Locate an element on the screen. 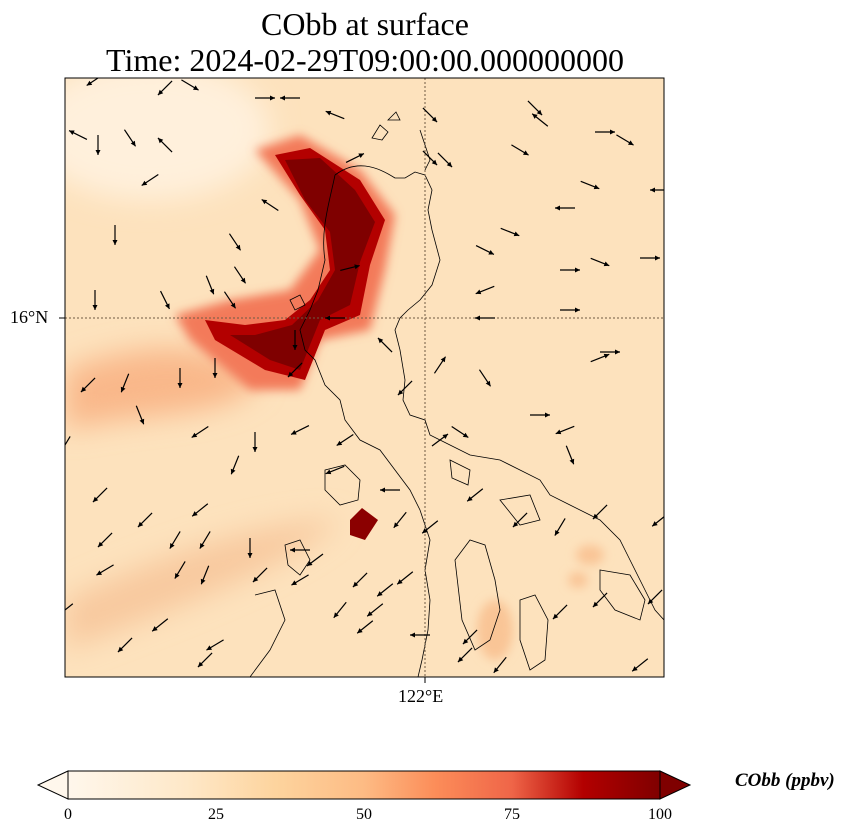 The height and width of the screenshot is (836, 854). colorbar-extend-min is located at coordinates (52, 785).